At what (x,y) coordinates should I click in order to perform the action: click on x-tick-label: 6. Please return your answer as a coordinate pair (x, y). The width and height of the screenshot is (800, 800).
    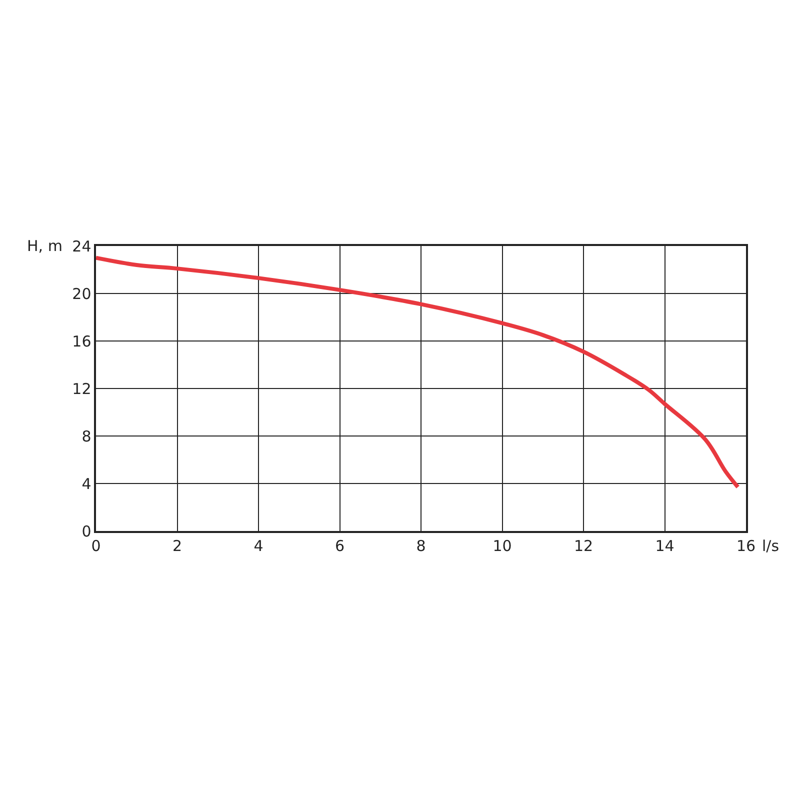
    Looking at the image, I should click on (339, 545).